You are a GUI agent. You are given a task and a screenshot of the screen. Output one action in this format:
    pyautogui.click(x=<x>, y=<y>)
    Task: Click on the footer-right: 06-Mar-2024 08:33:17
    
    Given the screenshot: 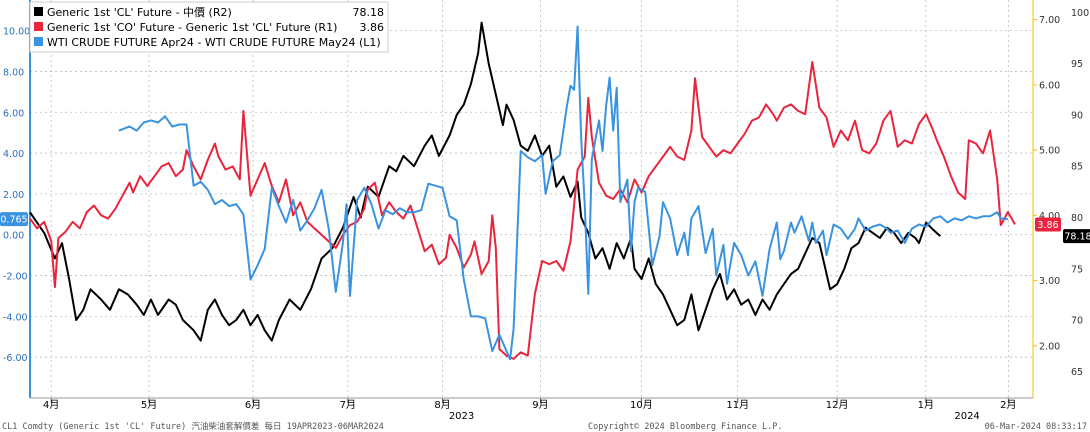 What is the action you would take?
    pyautogui.click(x=1036, y=427)
    